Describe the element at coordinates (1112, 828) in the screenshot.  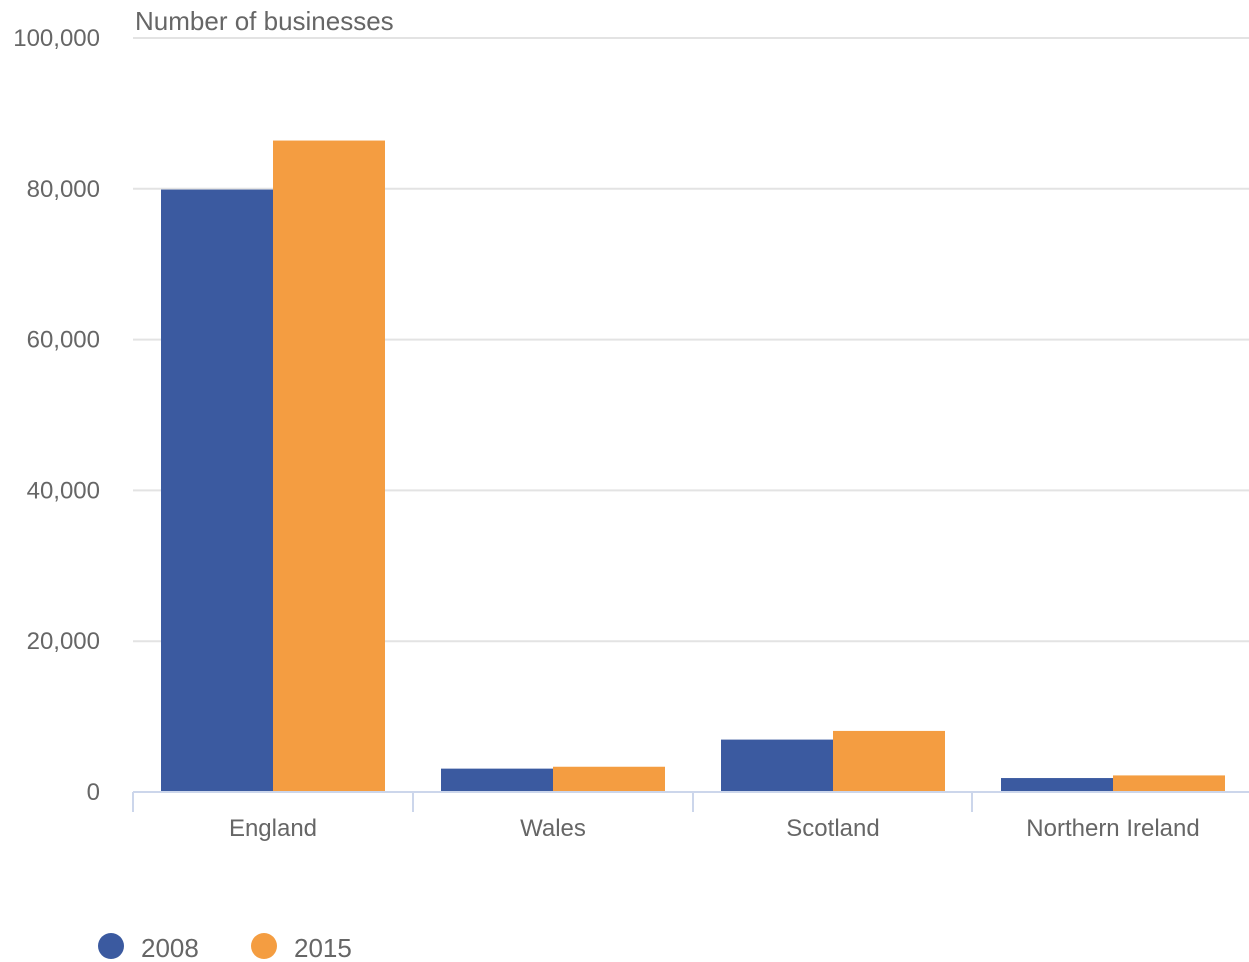
I see `x-tick-label: Northern Ireland` at that location.